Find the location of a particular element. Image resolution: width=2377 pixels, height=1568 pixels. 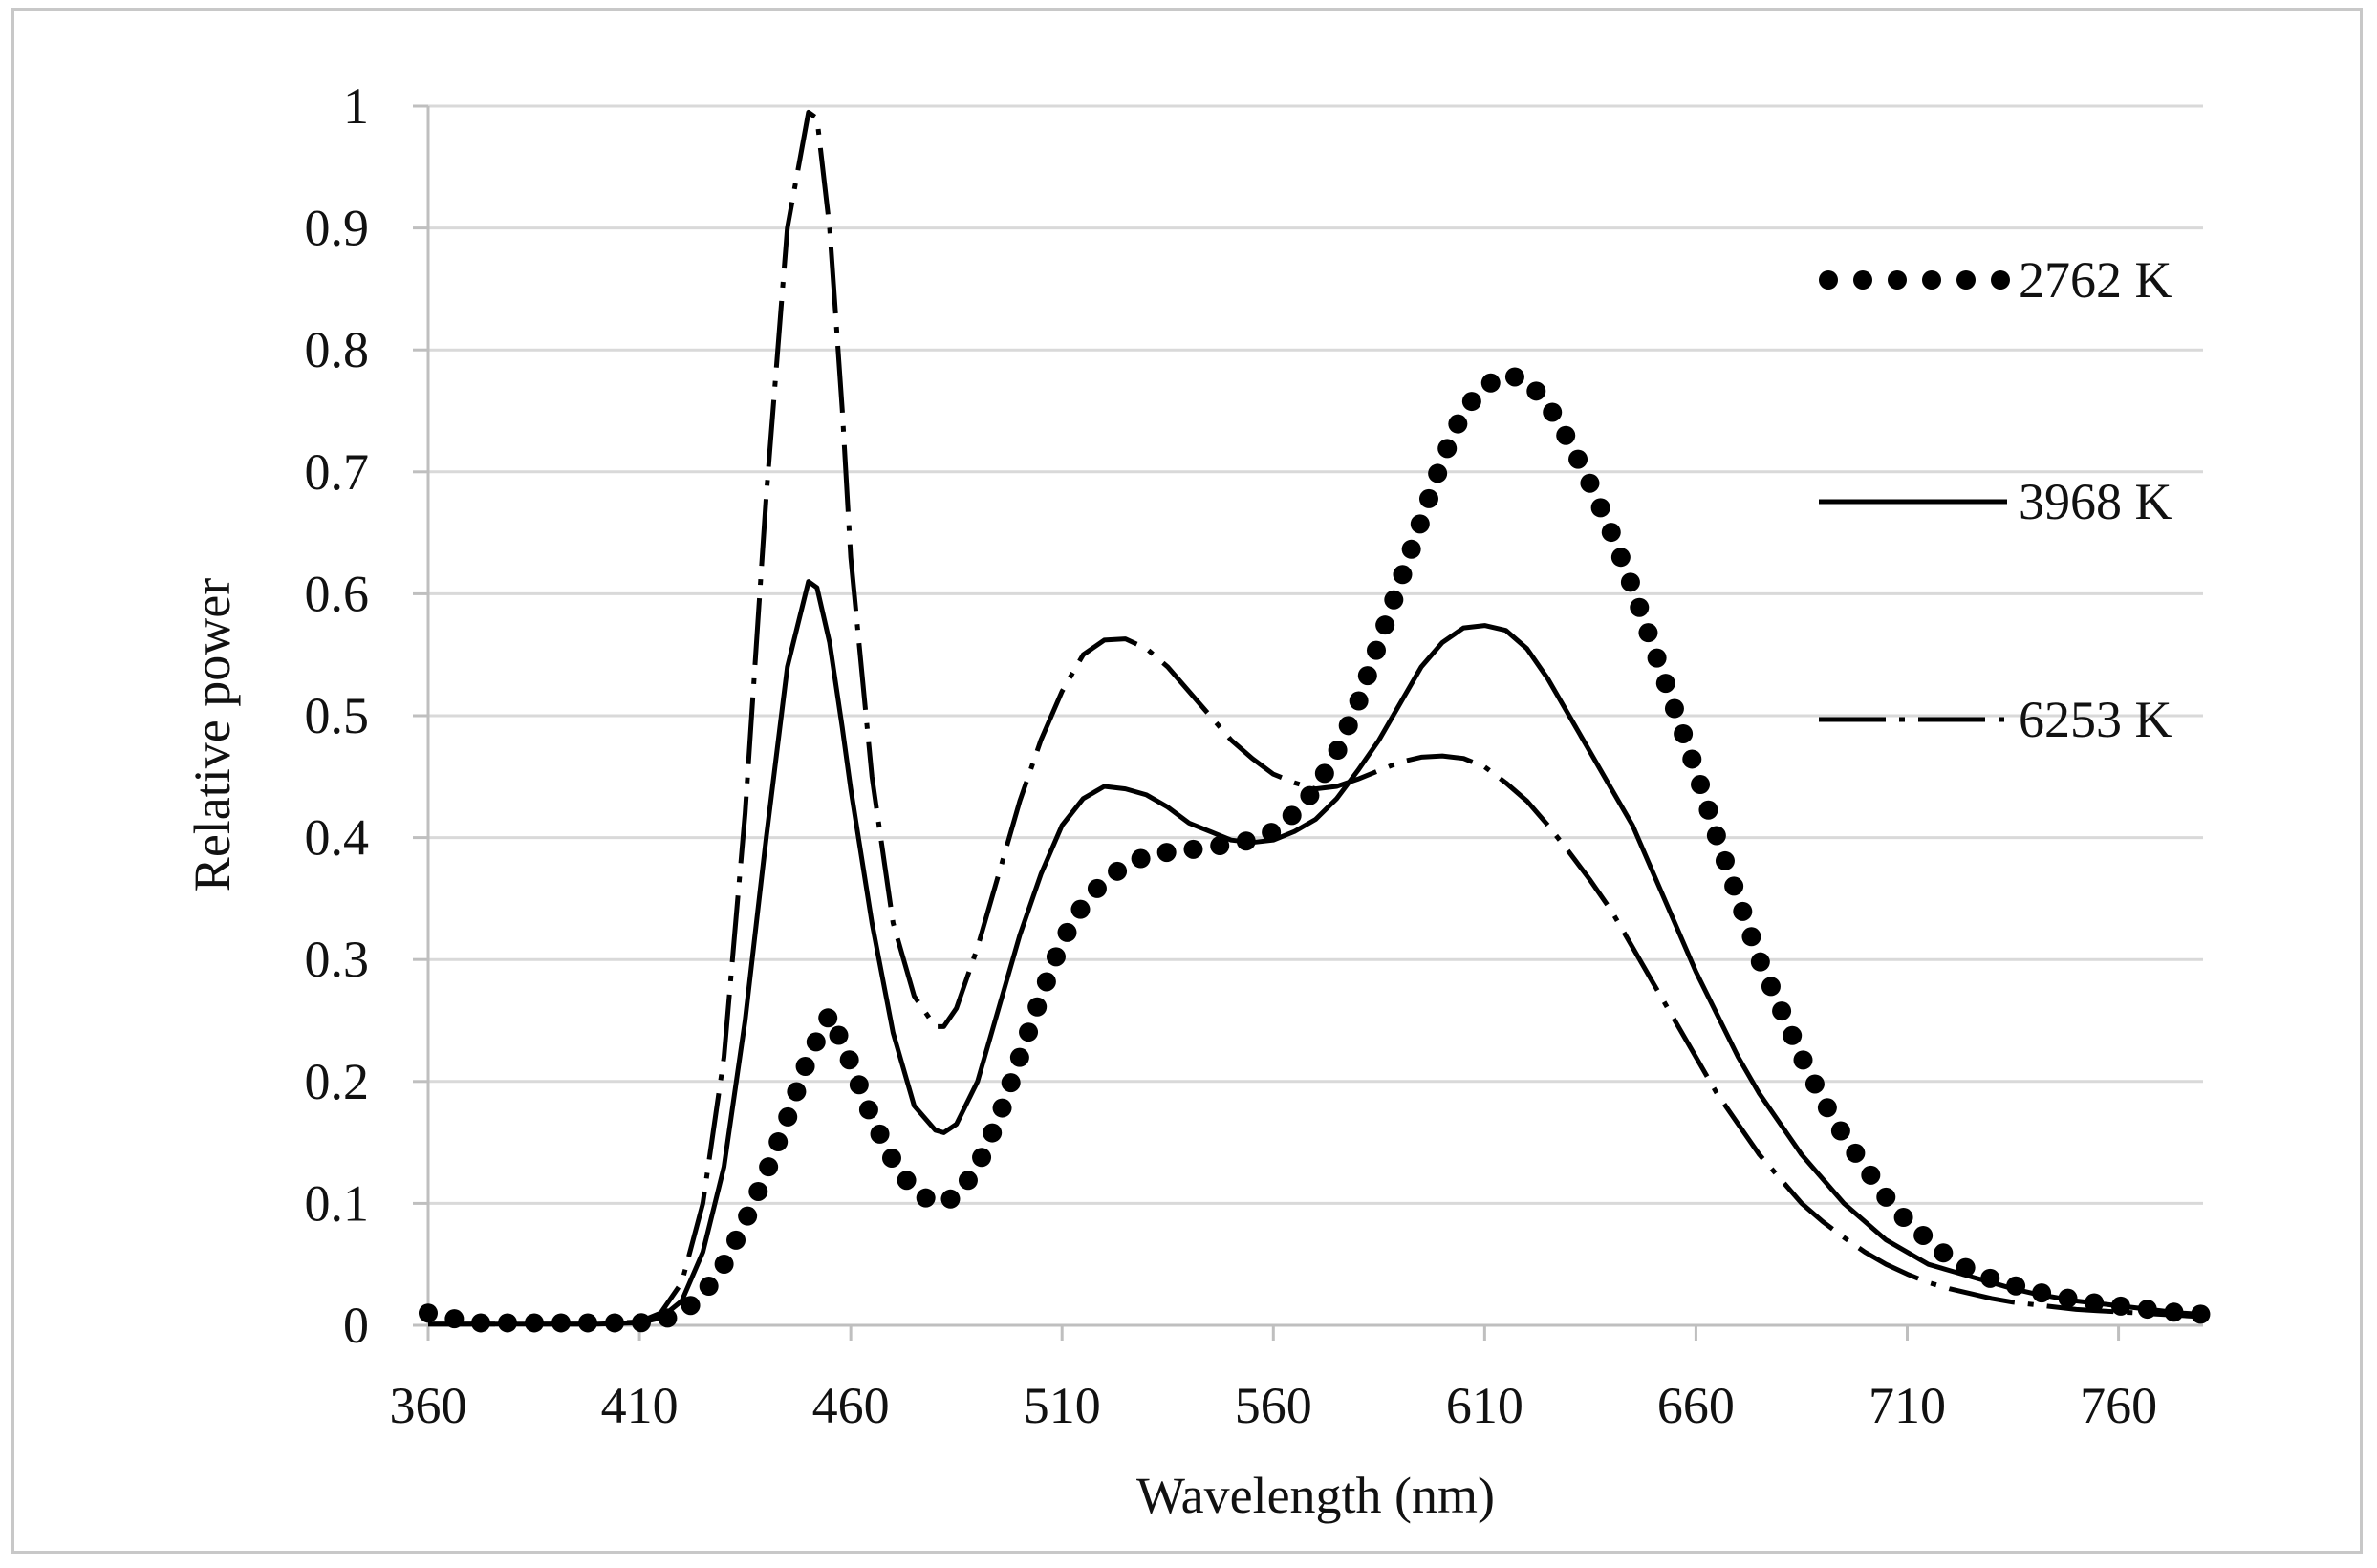

legend-item: 6253 K is located at coordinates (1996, 719).